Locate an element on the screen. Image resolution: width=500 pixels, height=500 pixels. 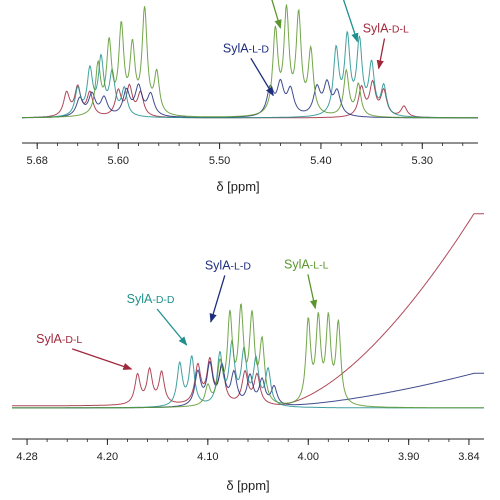
bottom-arrow-syla-d-d is located at coordinates (172, 327).